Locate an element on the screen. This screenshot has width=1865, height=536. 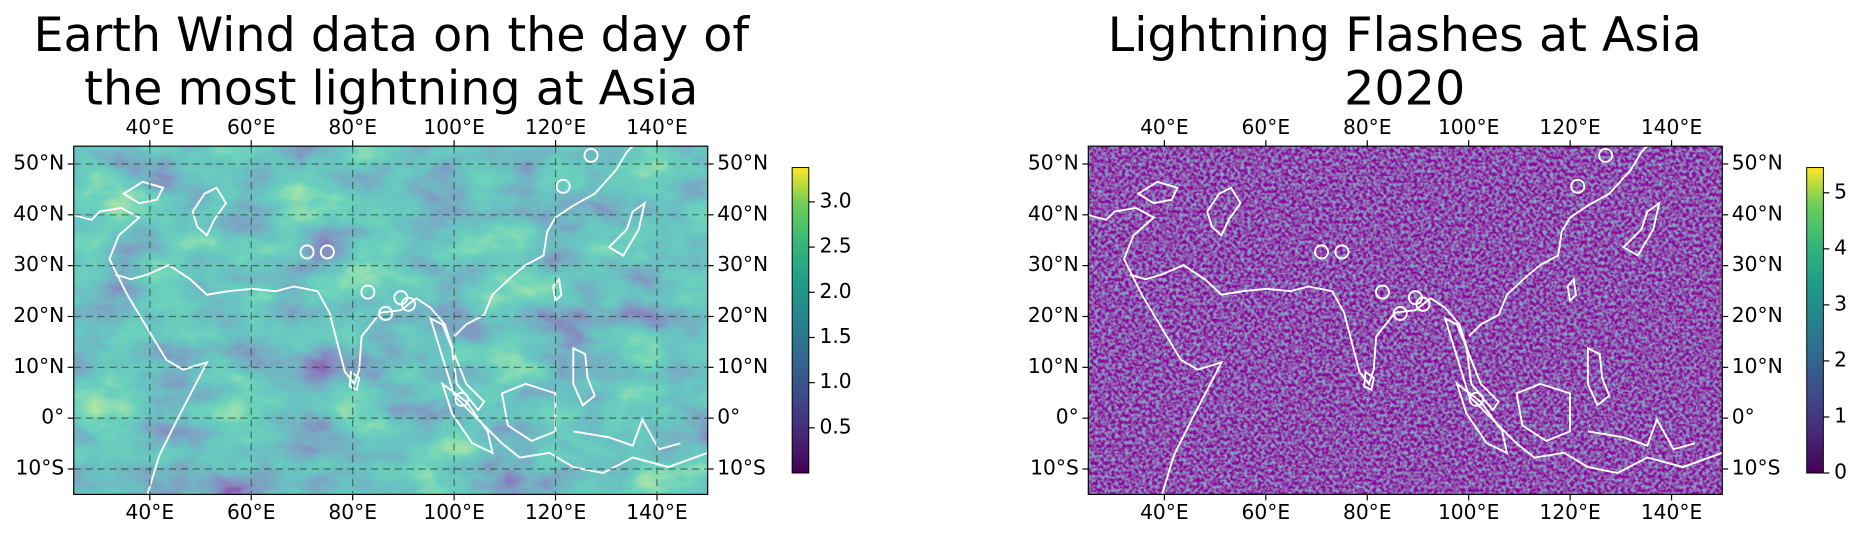
colorbar-tick-label: 5 is located at coordinates (1840, 191).